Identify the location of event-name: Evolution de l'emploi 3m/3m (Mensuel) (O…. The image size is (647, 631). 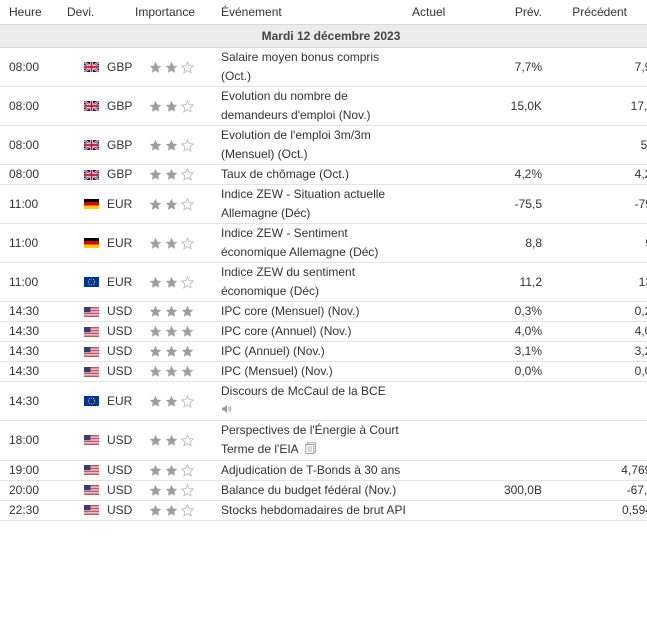
(296, 144).